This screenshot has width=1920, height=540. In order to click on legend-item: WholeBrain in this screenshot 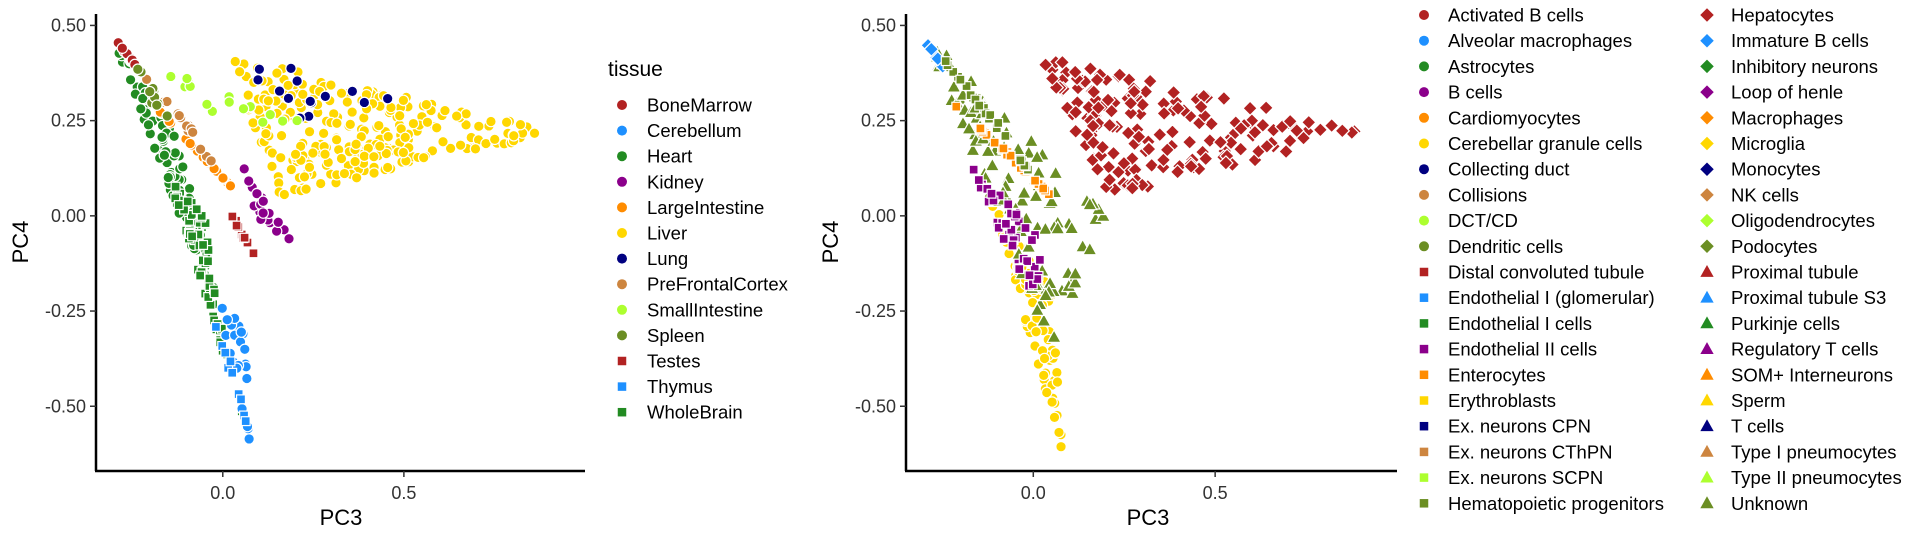, I will do `click(680, 412)`.